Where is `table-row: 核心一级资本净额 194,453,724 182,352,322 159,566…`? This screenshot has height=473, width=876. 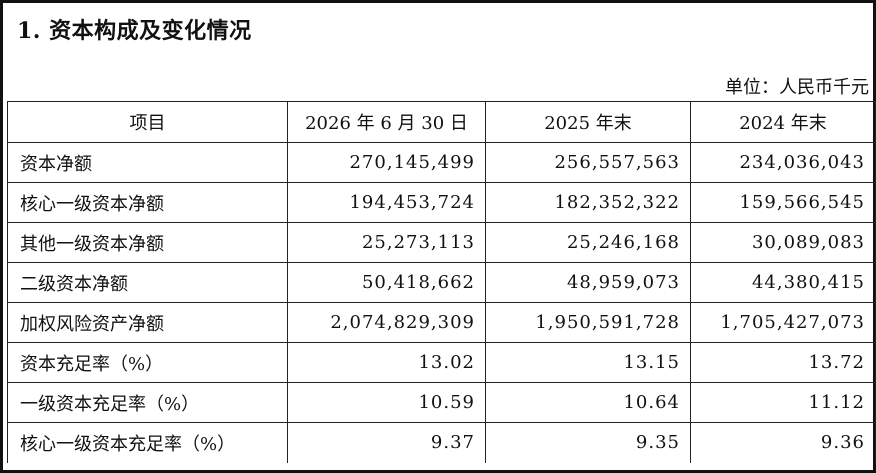
table-row: 核心一级资本净额 194,453,724 182,352,322 159,566… is located at coordinates (441, 202).